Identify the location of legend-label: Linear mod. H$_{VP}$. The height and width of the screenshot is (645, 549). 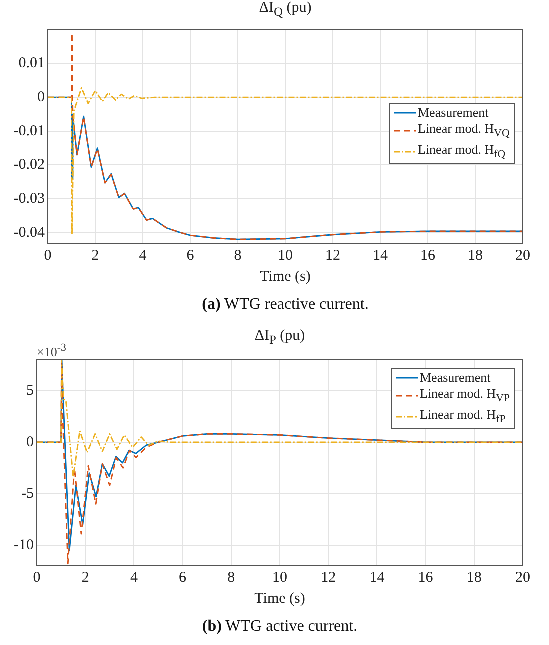
(465, 396).